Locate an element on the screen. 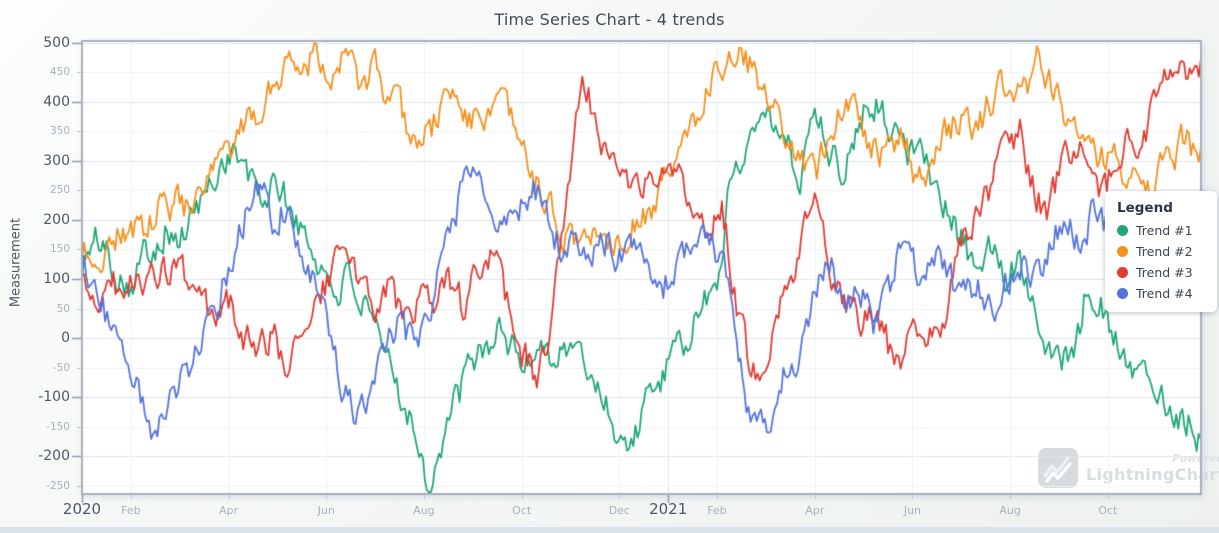  legend-box: Legend Trend #1 Trend #2 Trend #3 Trend #4 is located at coordinates (1161, 251).